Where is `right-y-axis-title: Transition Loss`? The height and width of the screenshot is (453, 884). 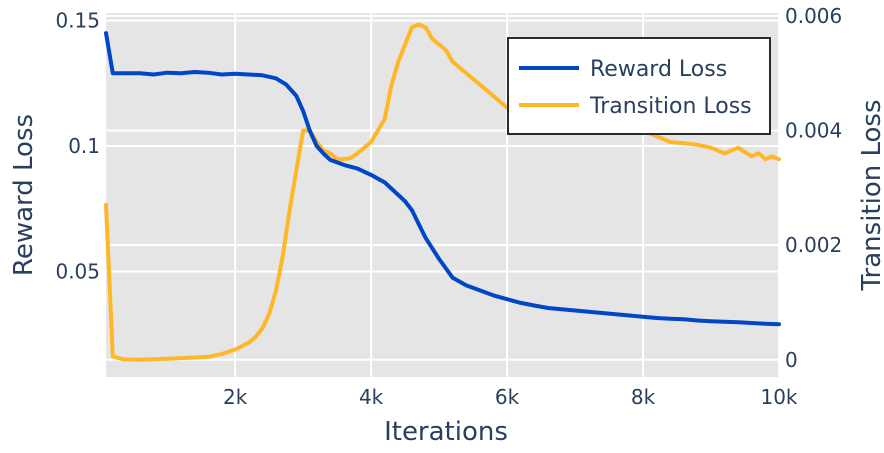
right-y-axis-title: Transition Loss is located at coordinates (870, 195).